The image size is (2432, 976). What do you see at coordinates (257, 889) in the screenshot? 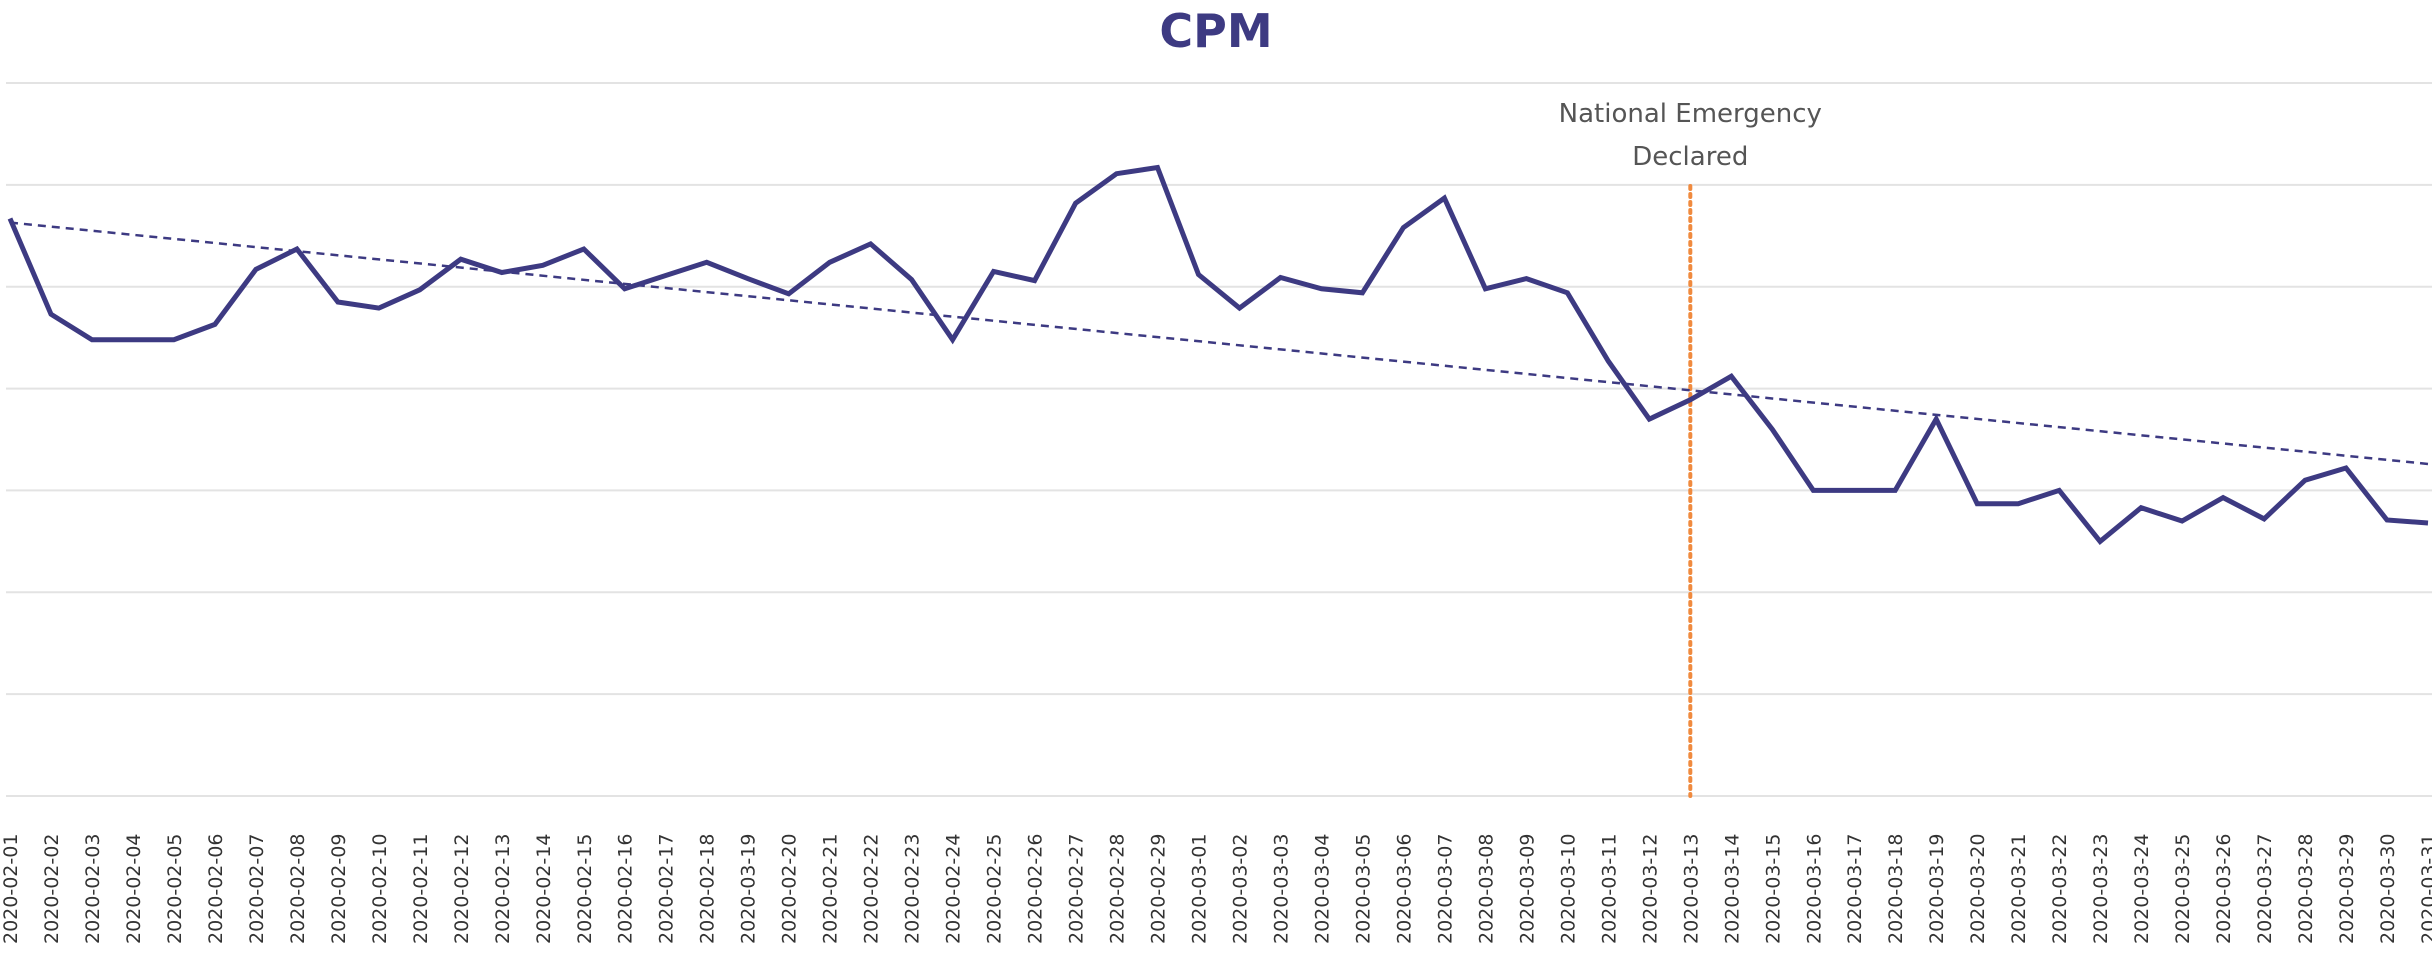
I see `x-tick-label: 2020-02-07` at bounding box center [257, 889].